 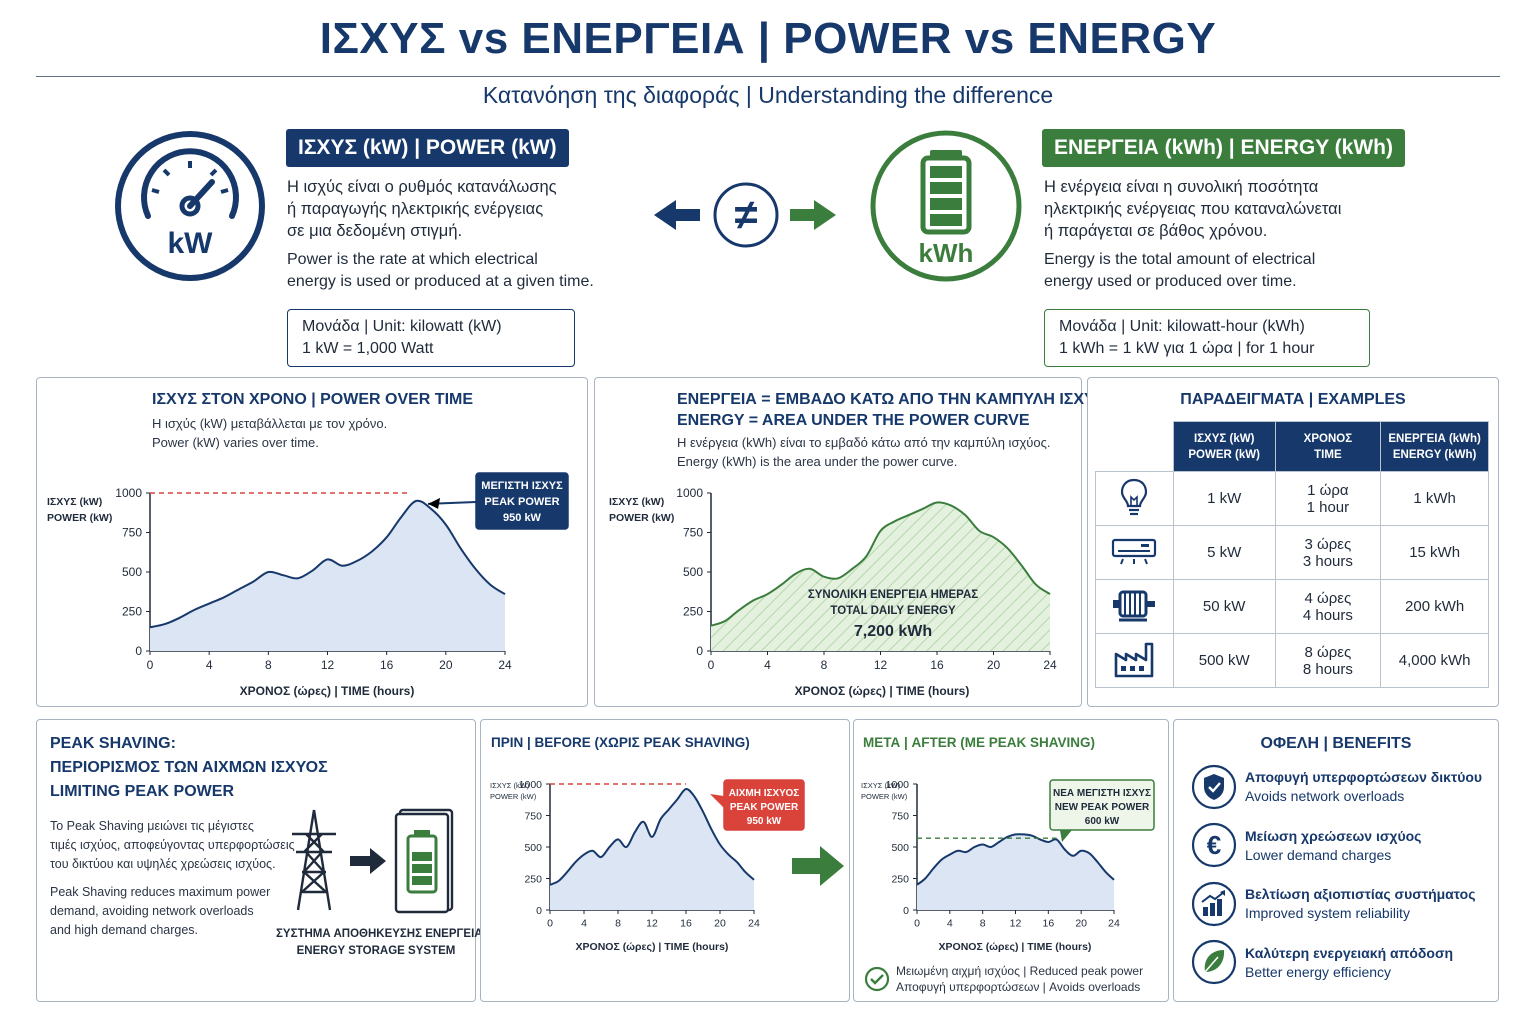 I want to click on example-power: 500 kW, so click(x=1224, y=660).